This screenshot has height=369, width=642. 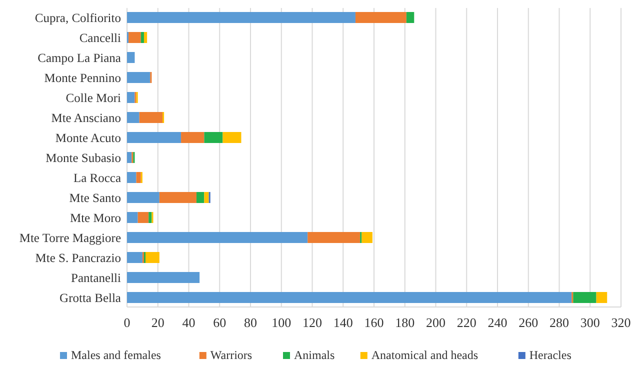 I want to click on legend-label: Heracles, so click(x=550, y=355).